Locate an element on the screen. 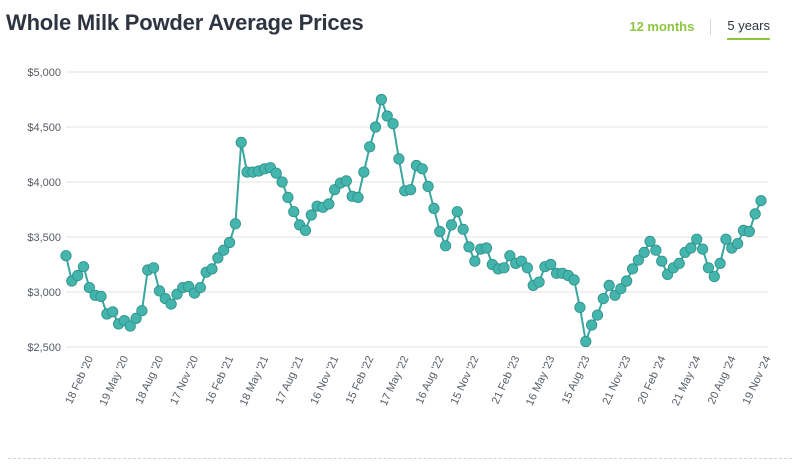  x-tick-label: 16 Nov '21 is located at coordinates (324, 380).